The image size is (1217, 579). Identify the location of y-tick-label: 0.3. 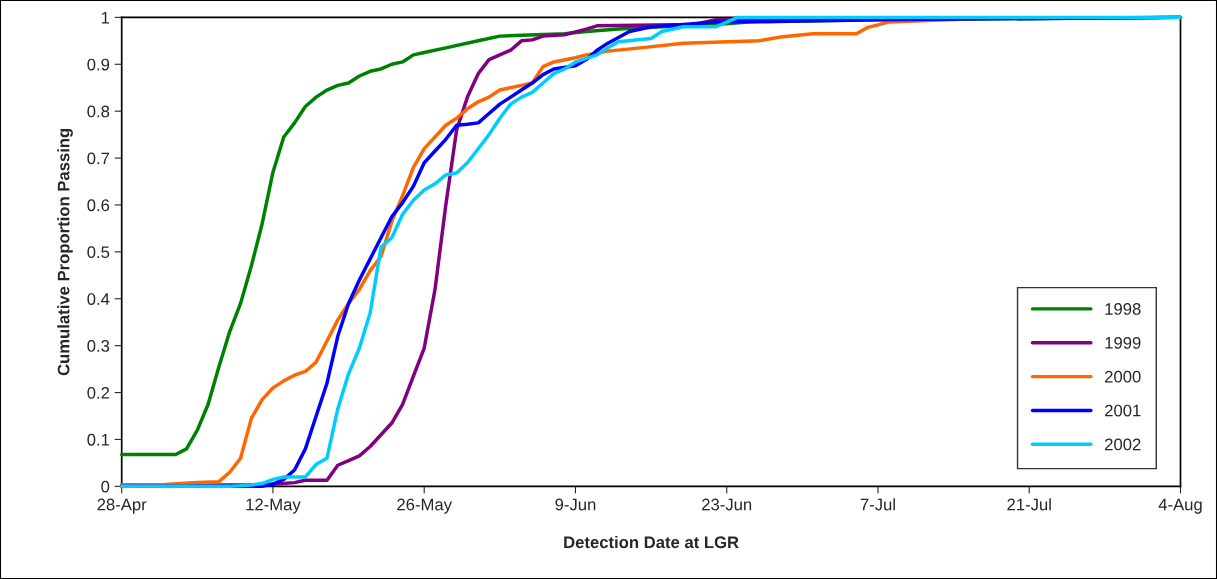
(98, 346).